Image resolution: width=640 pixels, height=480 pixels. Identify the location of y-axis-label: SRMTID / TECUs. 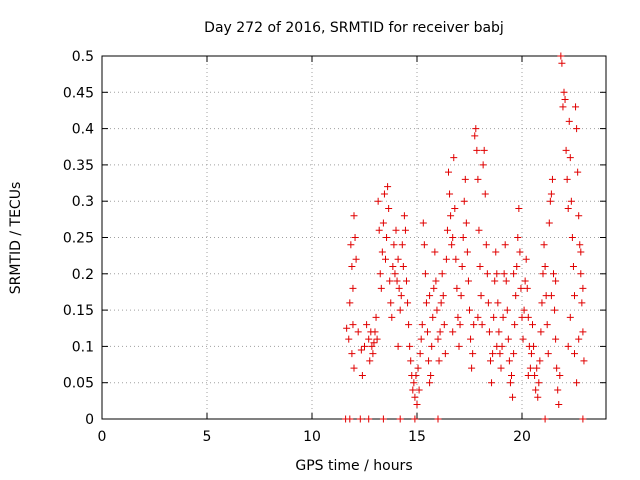
(16, 238).